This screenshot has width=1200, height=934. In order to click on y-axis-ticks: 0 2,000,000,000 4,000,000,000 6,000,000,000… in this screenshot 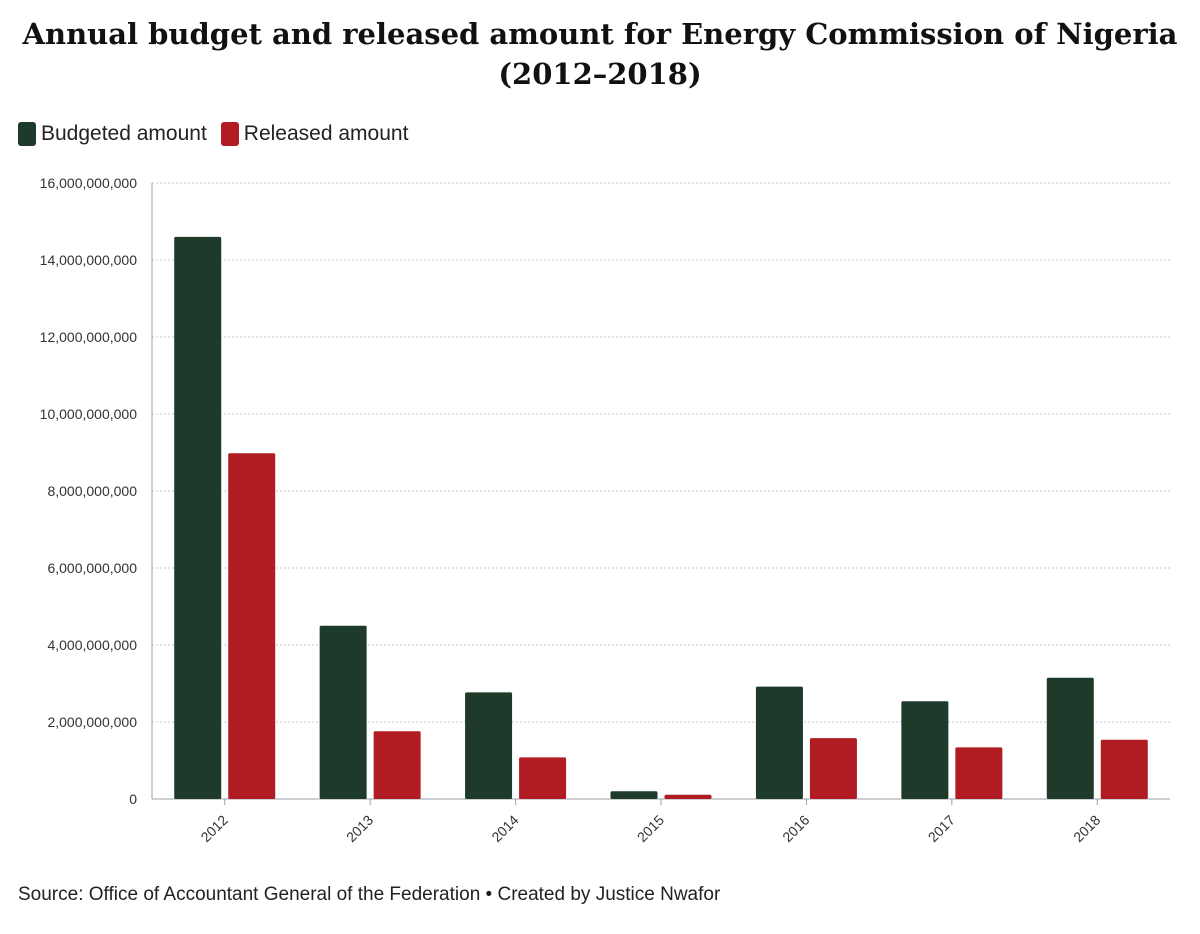, I will do `click(89, 491)`.